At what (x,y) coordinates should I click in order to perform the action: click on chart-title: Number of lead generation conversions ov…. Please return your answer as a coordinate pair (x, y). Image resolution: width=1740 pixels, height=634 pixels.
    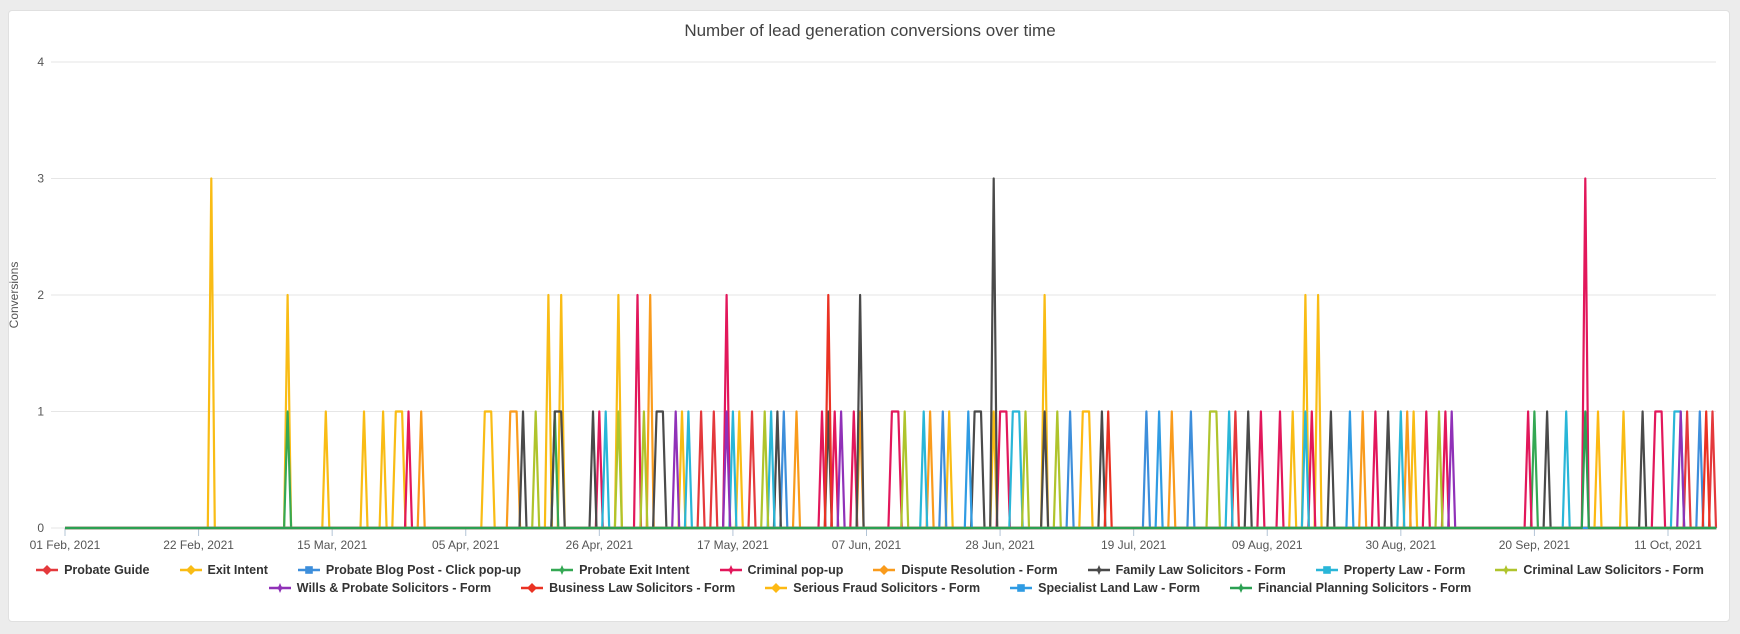
    Looking at the image, I should click on (870, 30).